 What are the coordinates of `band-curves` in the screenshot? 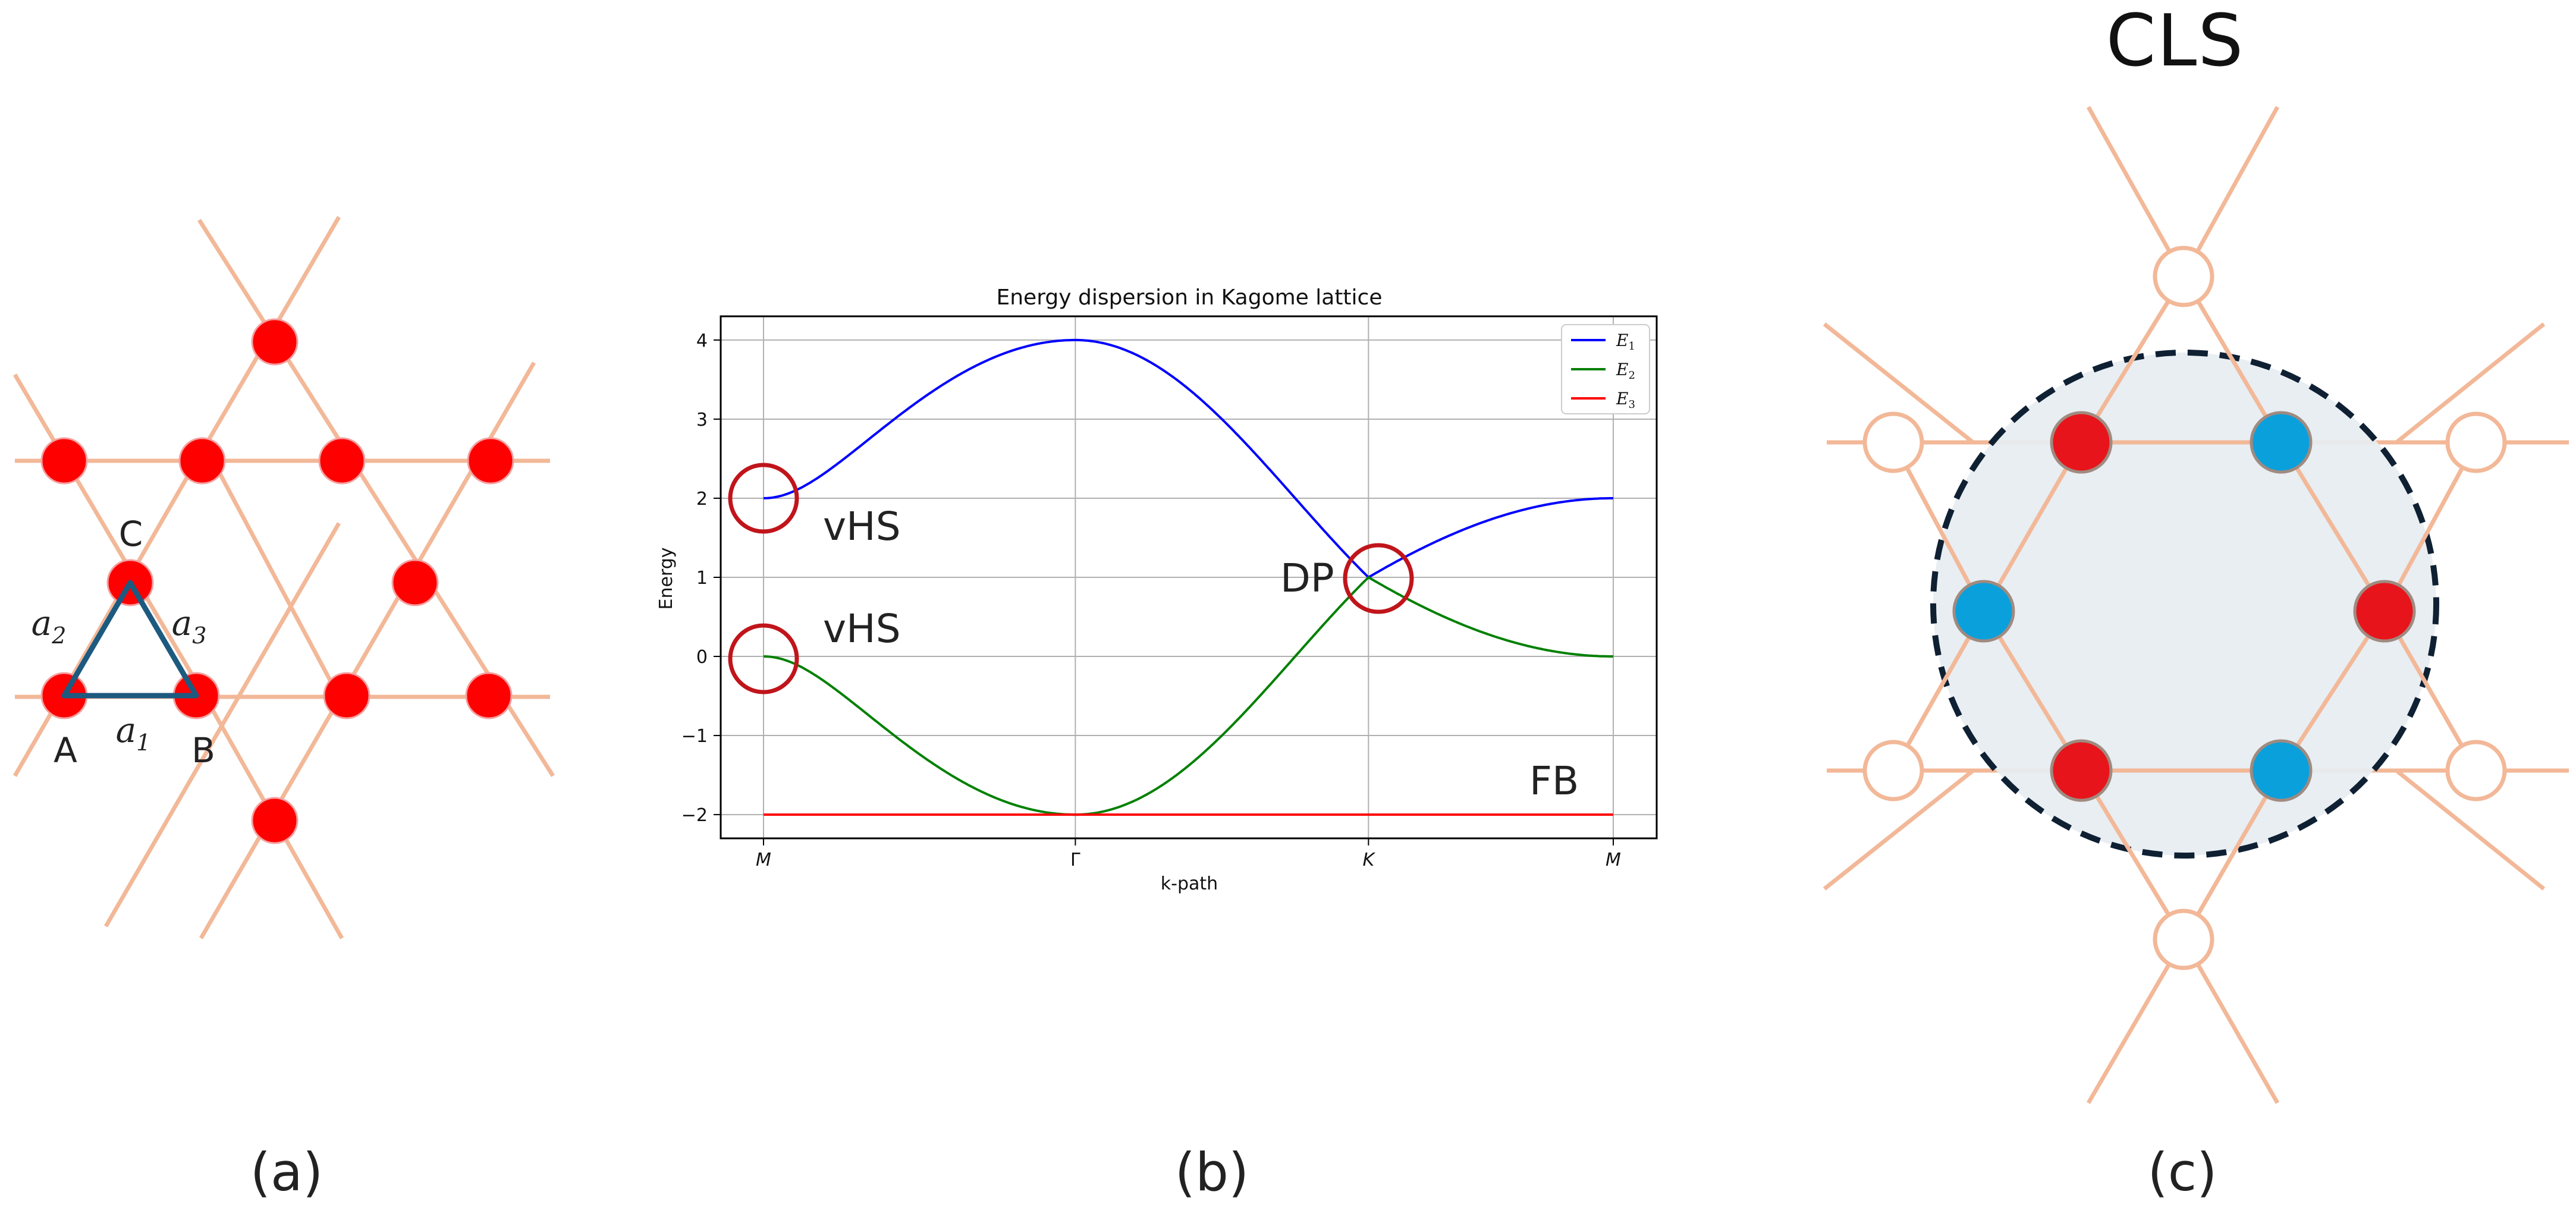 It's located at (1188, 577).